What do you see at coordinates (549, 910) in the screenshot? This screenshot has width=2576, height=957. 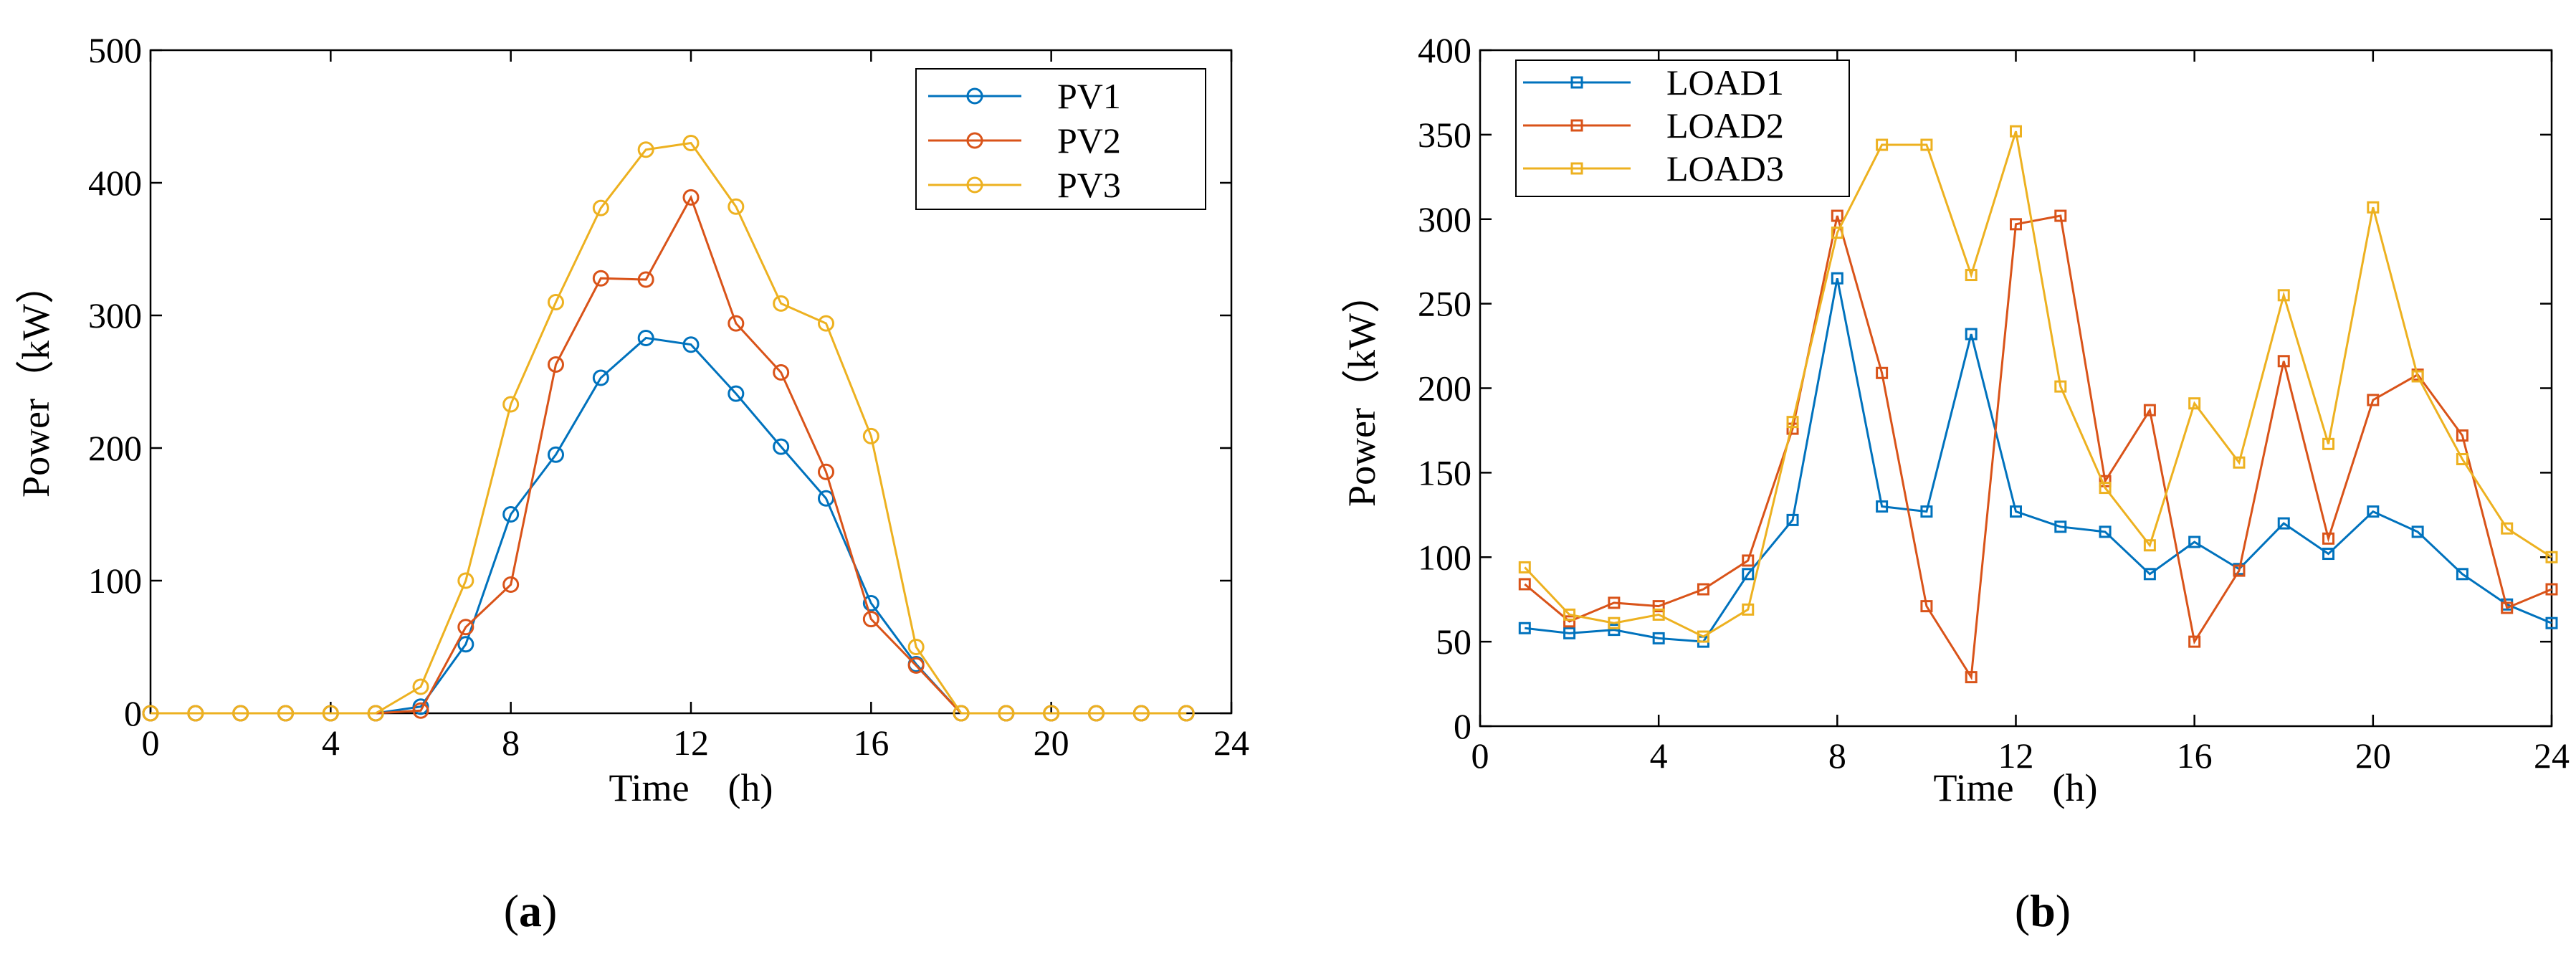 I see `chart-a-caption-close: )` at bounding box center [549, 910].